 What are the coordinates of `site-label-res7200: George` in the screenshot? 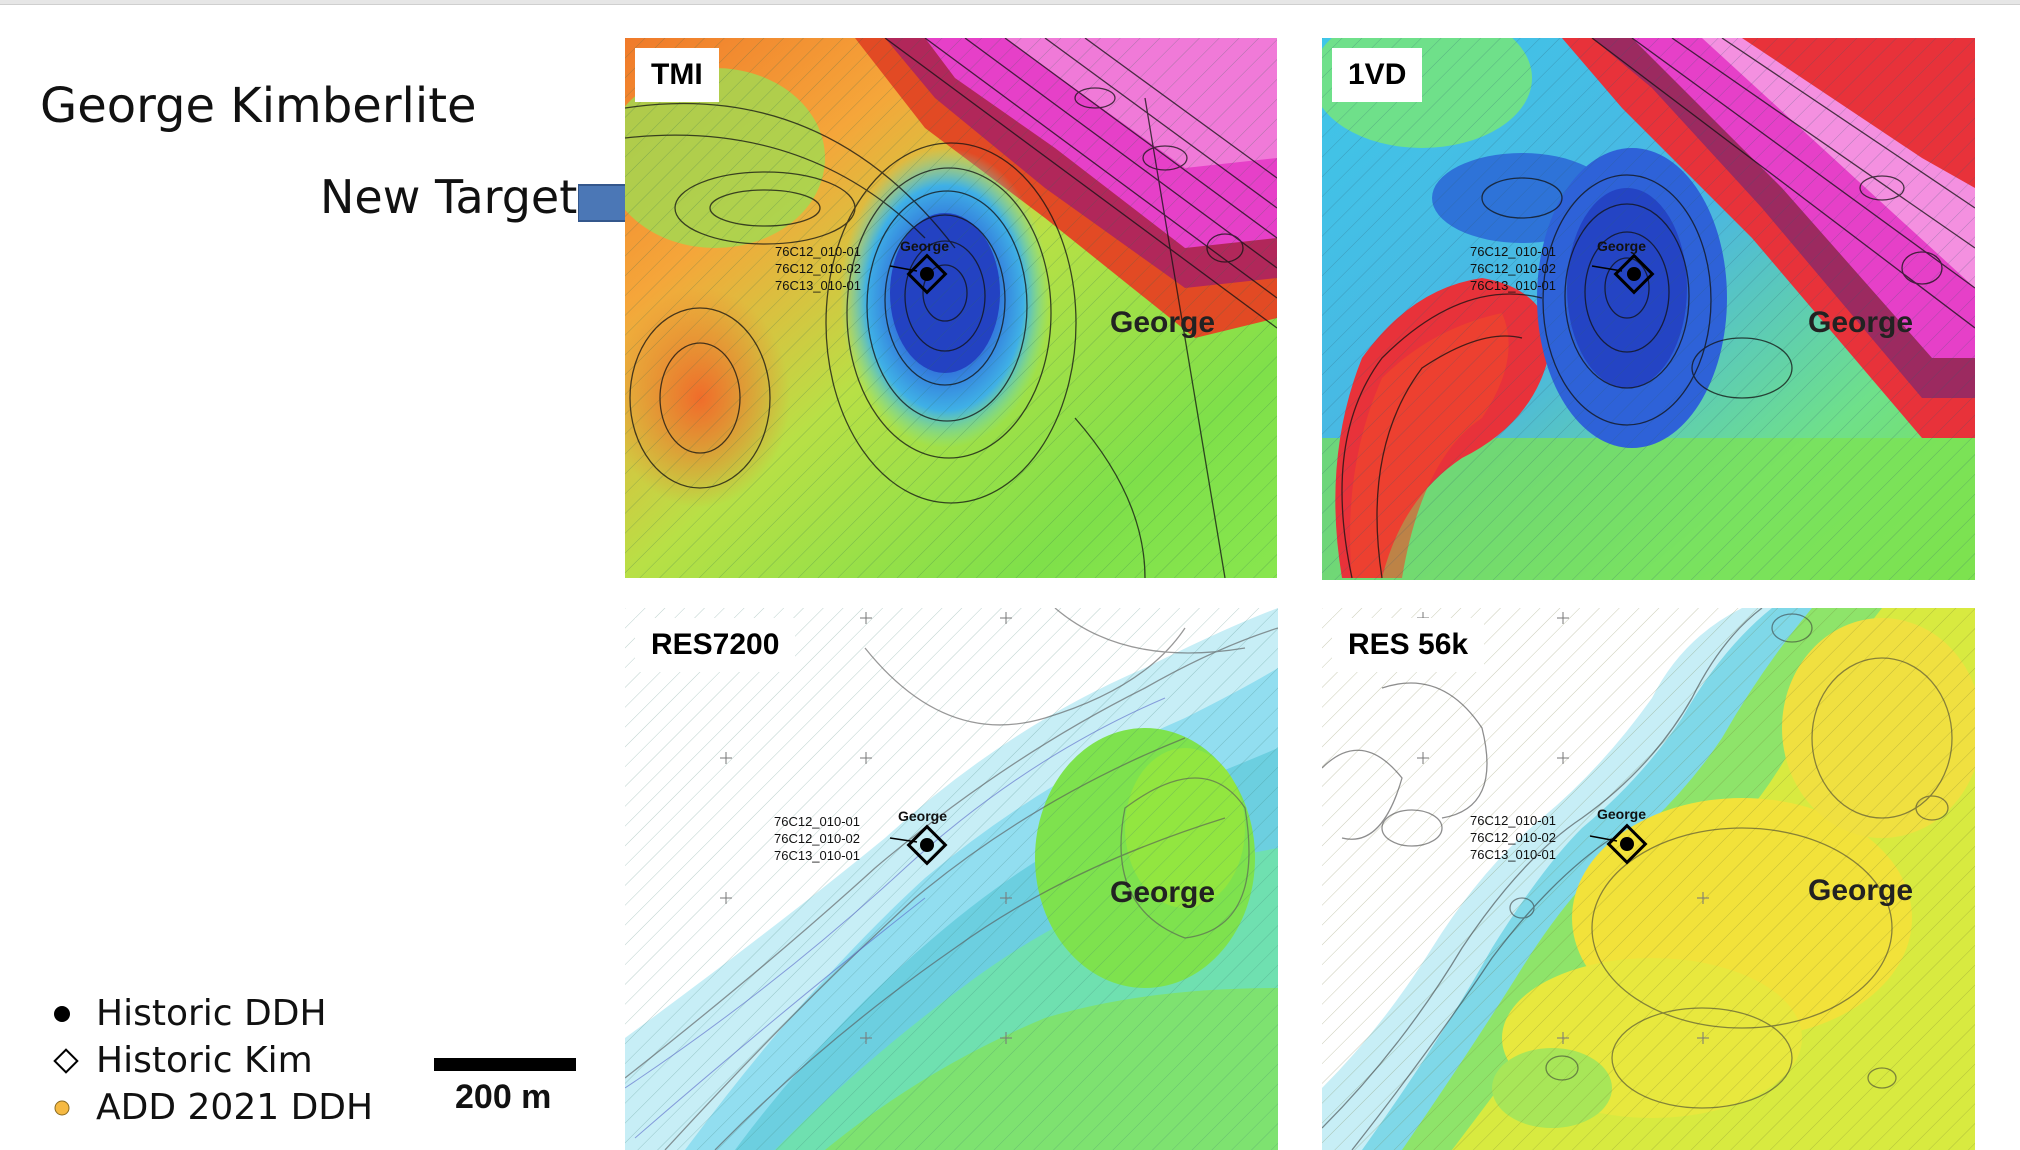 It's located at (923, 816).